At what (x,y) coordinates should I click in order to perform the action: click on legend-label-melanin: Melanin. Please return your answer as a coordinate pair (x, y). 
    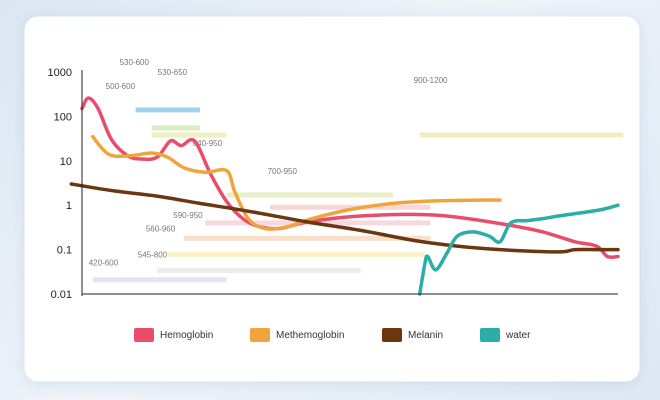
    Looking at the image, I should click on (426, 335).